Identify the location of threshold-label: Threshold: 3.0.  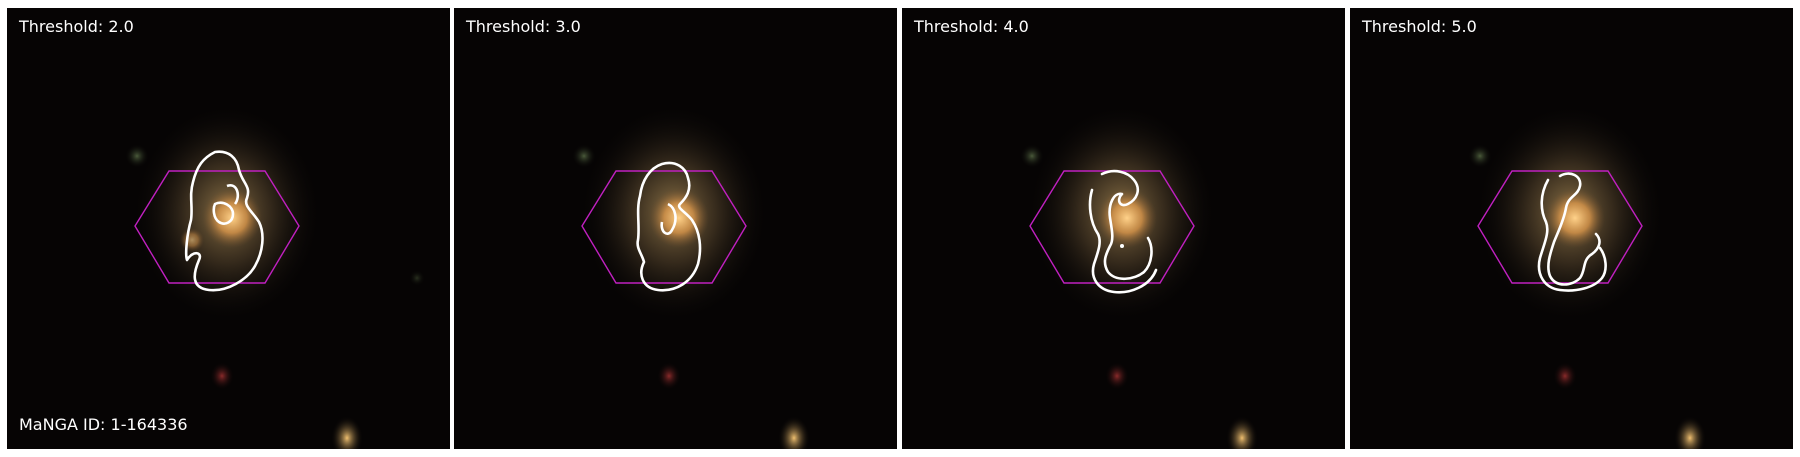
(523, 26).